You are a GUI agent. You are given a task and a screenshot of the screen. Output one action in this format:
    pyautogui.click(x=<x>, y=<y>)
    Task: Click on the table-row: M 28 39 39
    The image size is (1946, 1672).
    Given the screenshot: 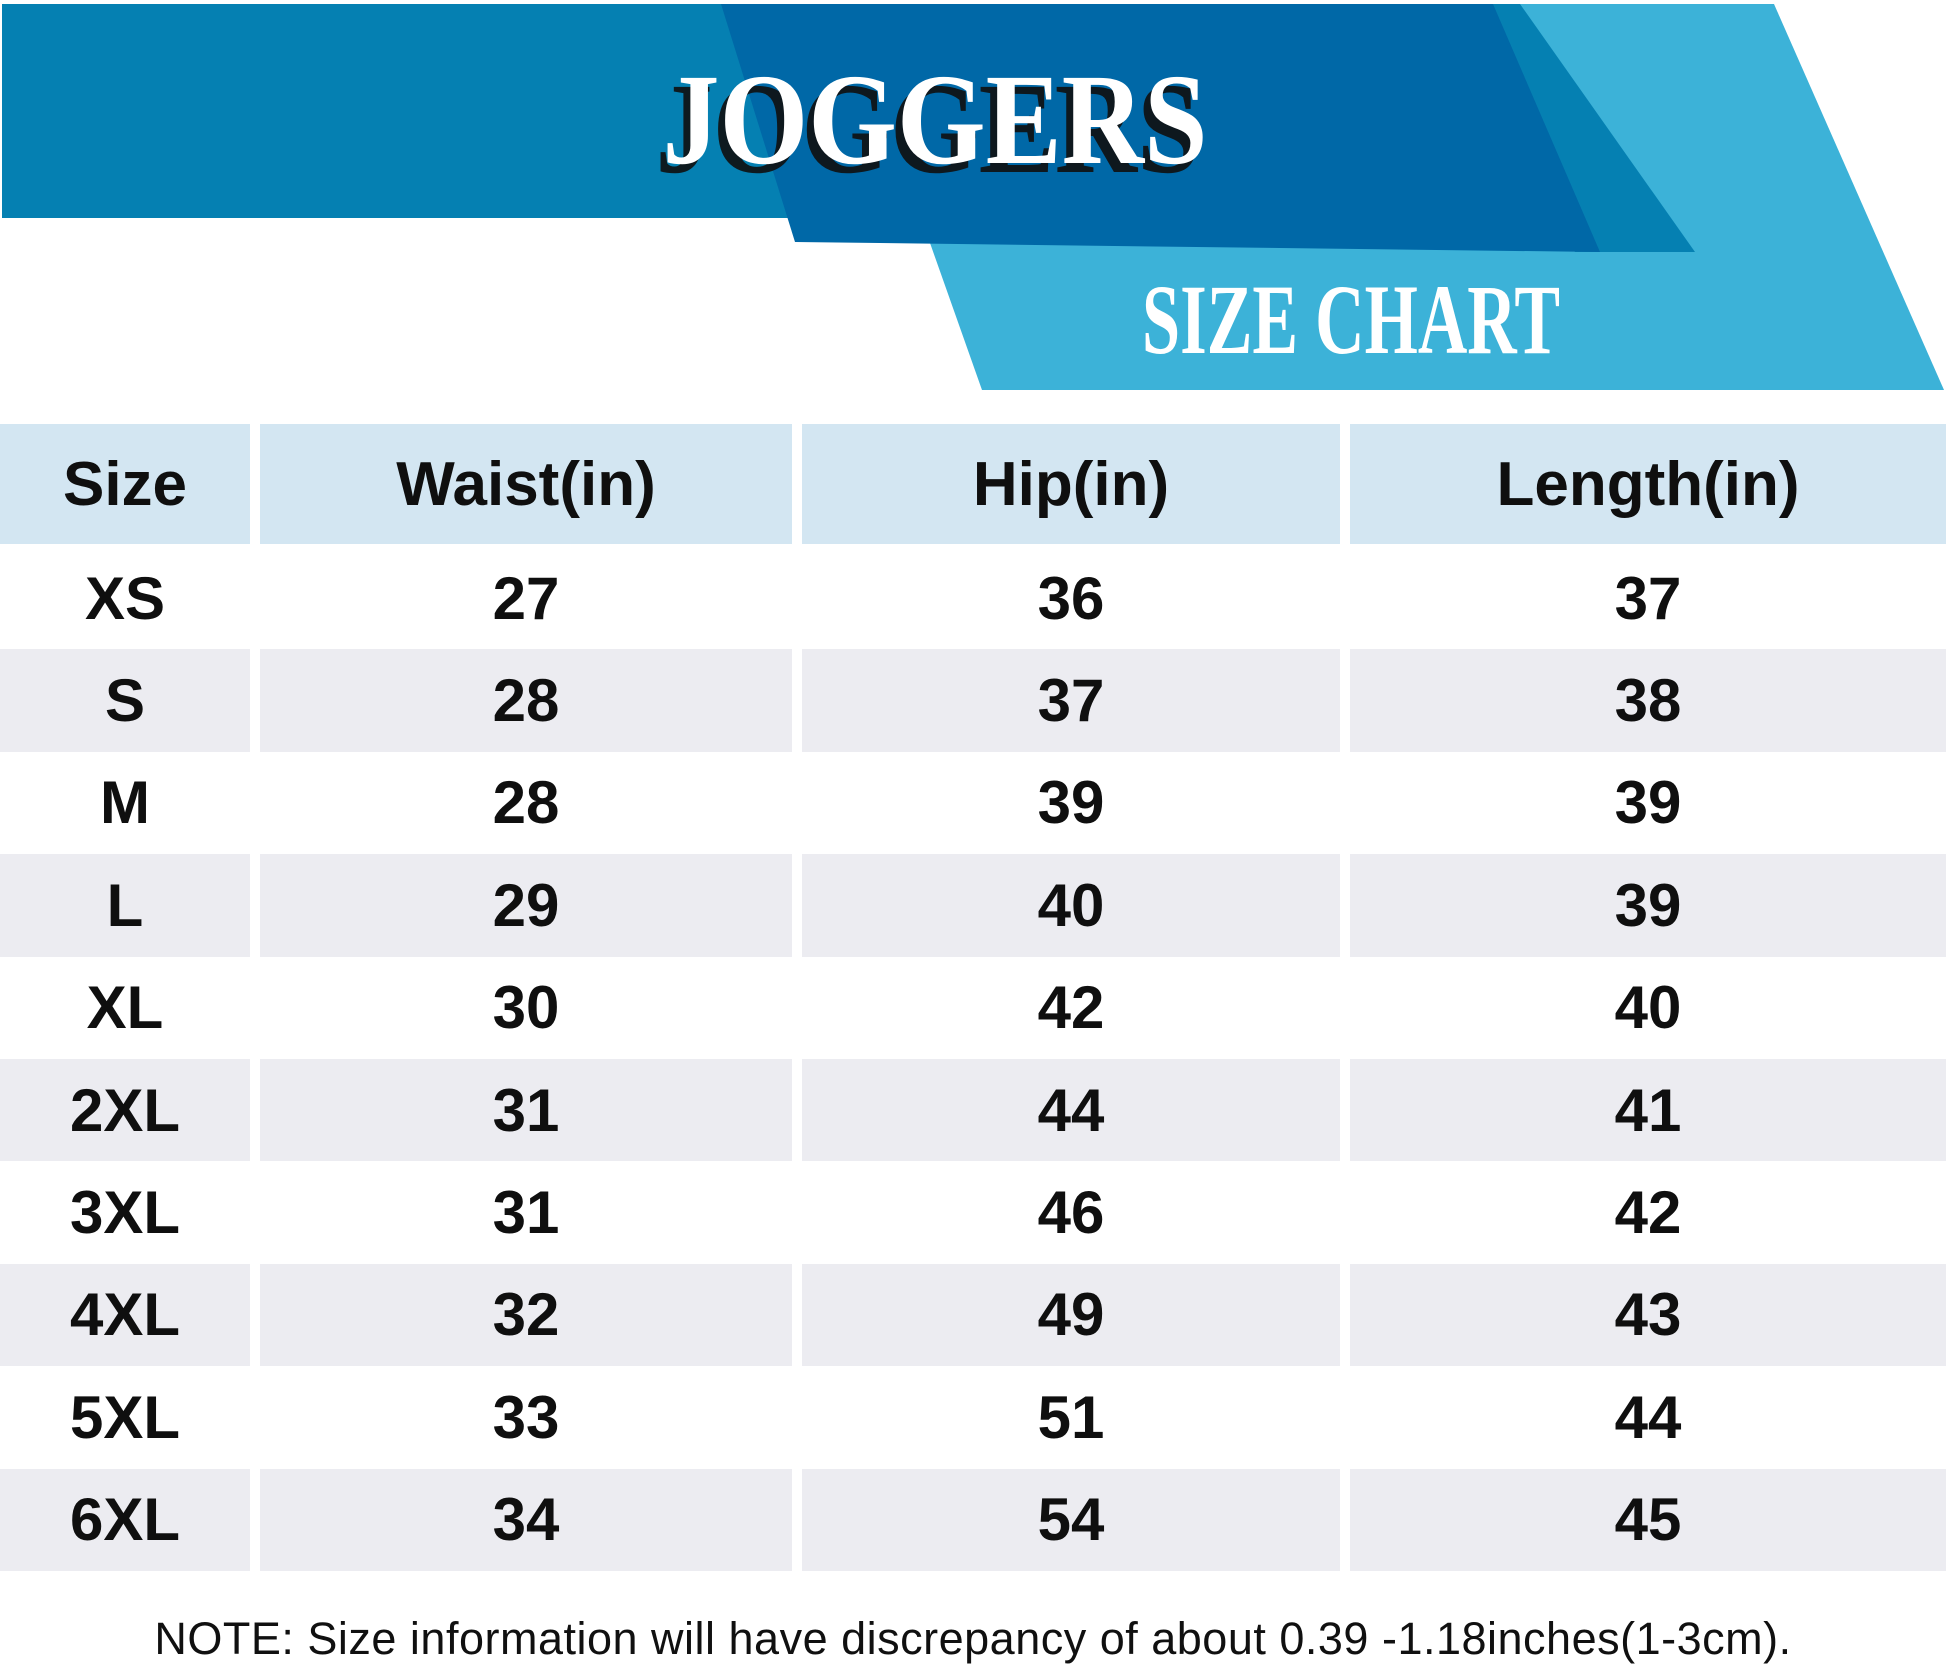 What is the action you would take?
    pyautogui.click(x=973, y=803)
    